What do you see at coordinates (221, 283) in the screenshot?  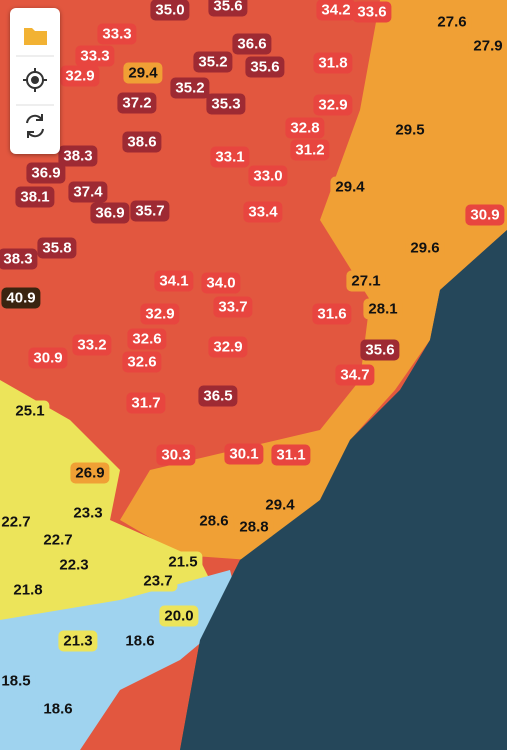 I see `temperature-marker: 34.0` at bounding box center [221, 283].